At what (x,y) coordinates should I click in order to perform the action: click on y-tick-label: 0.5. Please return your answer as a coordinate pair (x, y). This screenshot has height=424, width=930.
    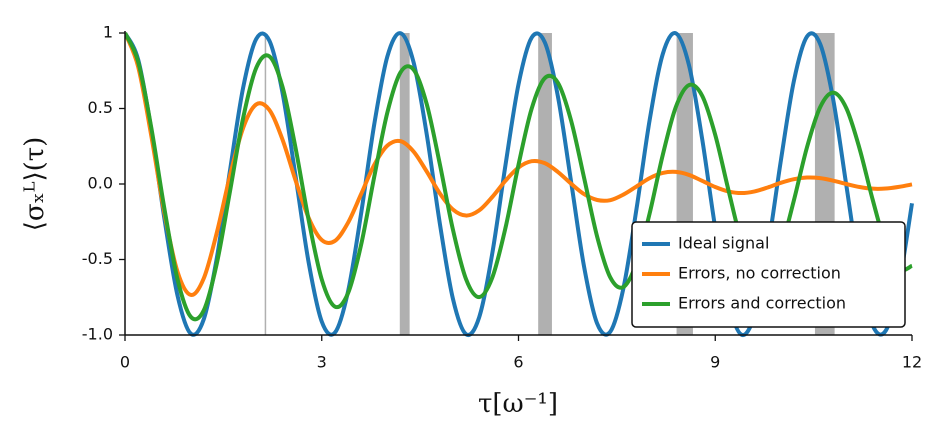
    Looking at the image, I should click on (100, 107).